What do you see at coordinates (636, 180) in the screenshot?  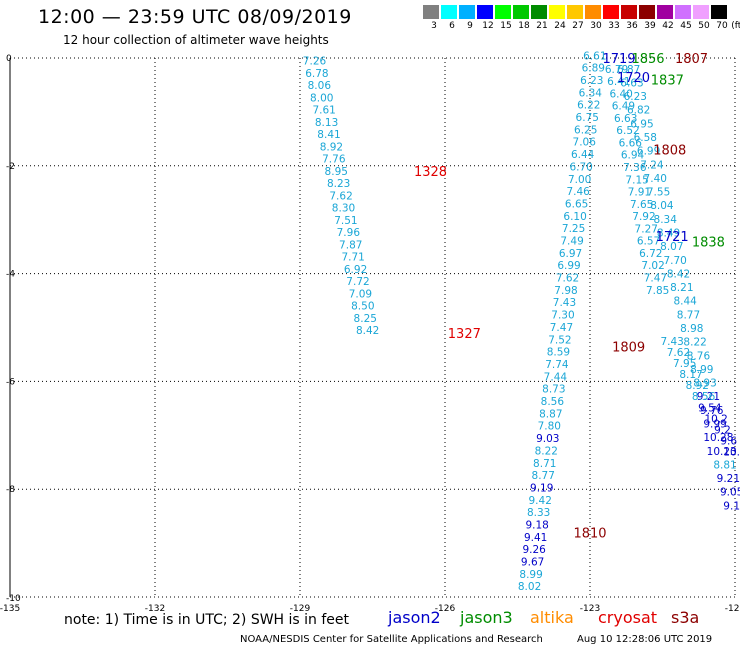 I see `wave-height-label: 7.15` at bounding box center [636, 180].